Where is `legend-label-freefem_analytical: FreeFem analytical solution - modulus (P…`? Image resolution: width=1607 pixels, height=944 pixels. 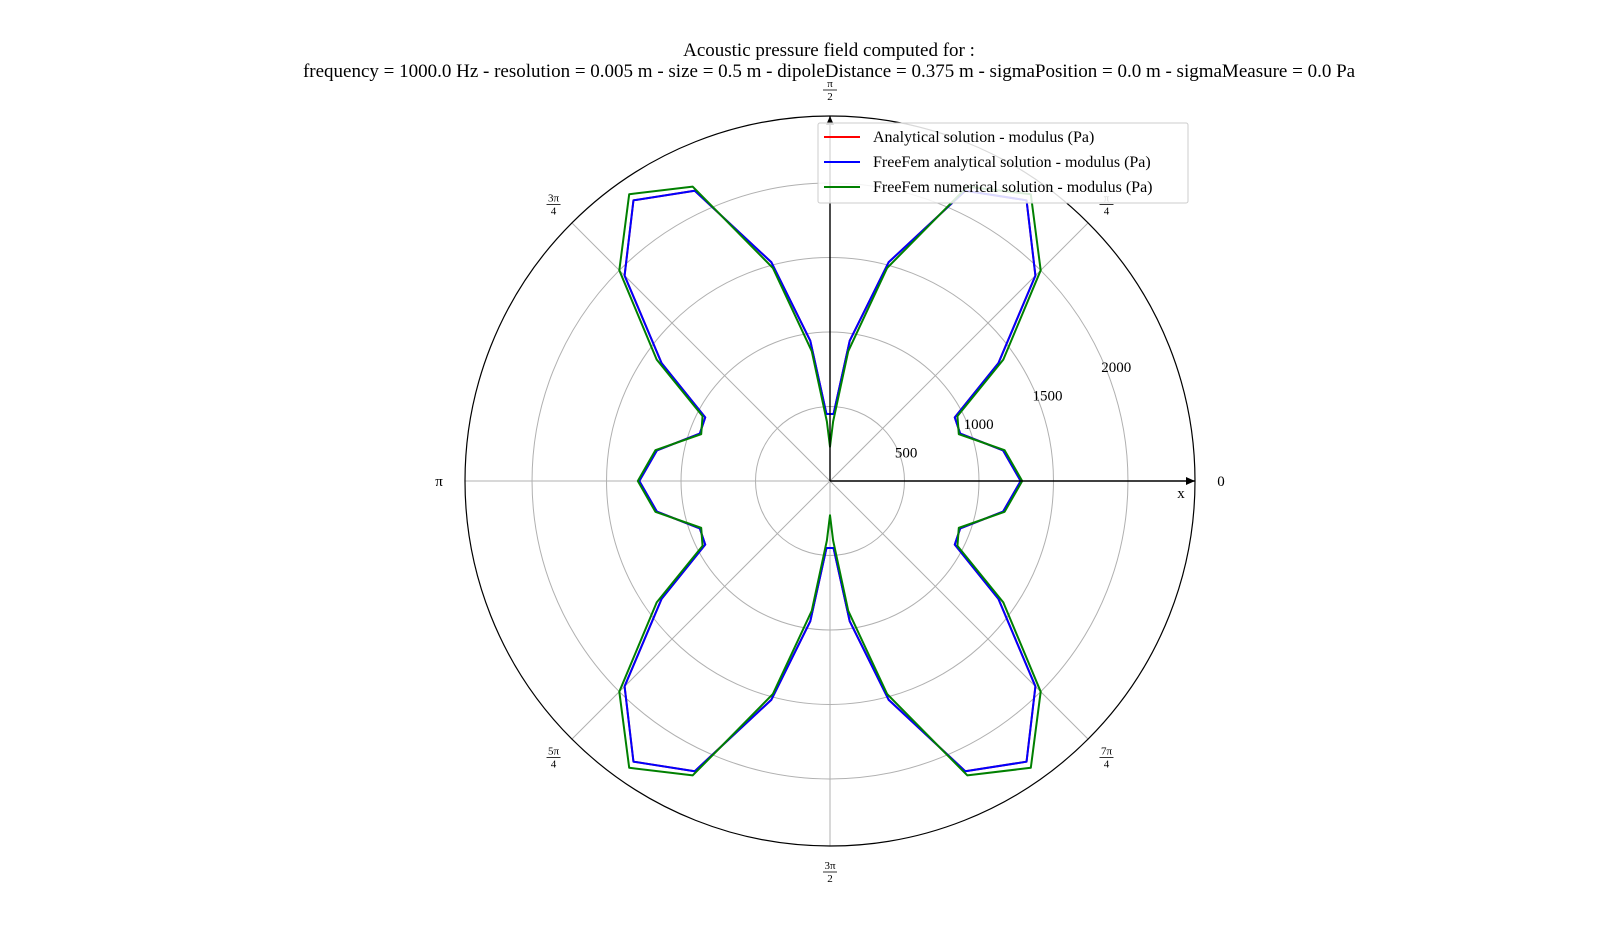 legend-label-freefem_analytical: FreeFem analytical solution - modulus (P… is located at coordinates (1012, 162).